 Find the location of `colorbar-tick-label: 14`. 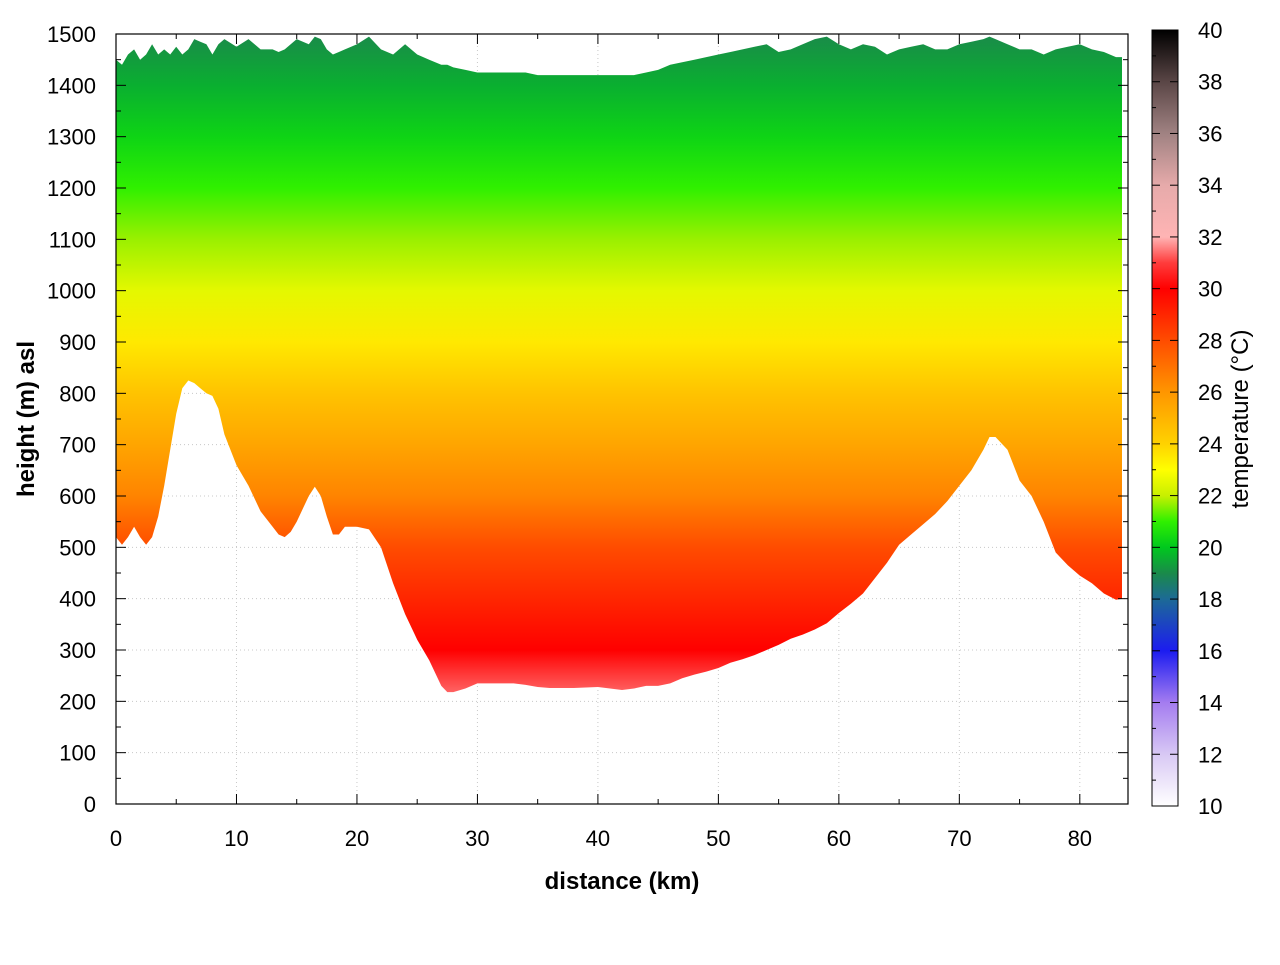

colorbar-tick-label: 14 is located at coordinates (1210, 703).